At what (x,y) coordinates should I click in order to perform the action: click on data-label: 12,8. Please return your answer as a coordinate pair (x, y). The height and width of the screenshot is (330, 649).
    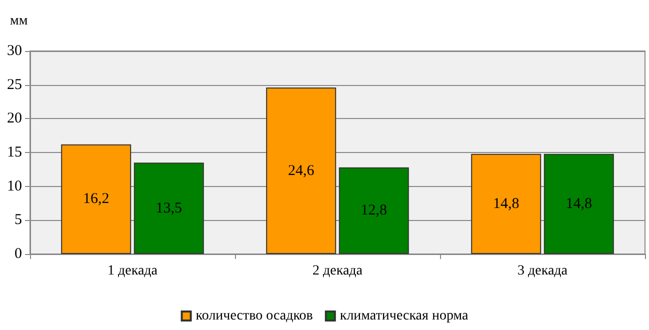
    Looking at the image, I should click on (374, 210).